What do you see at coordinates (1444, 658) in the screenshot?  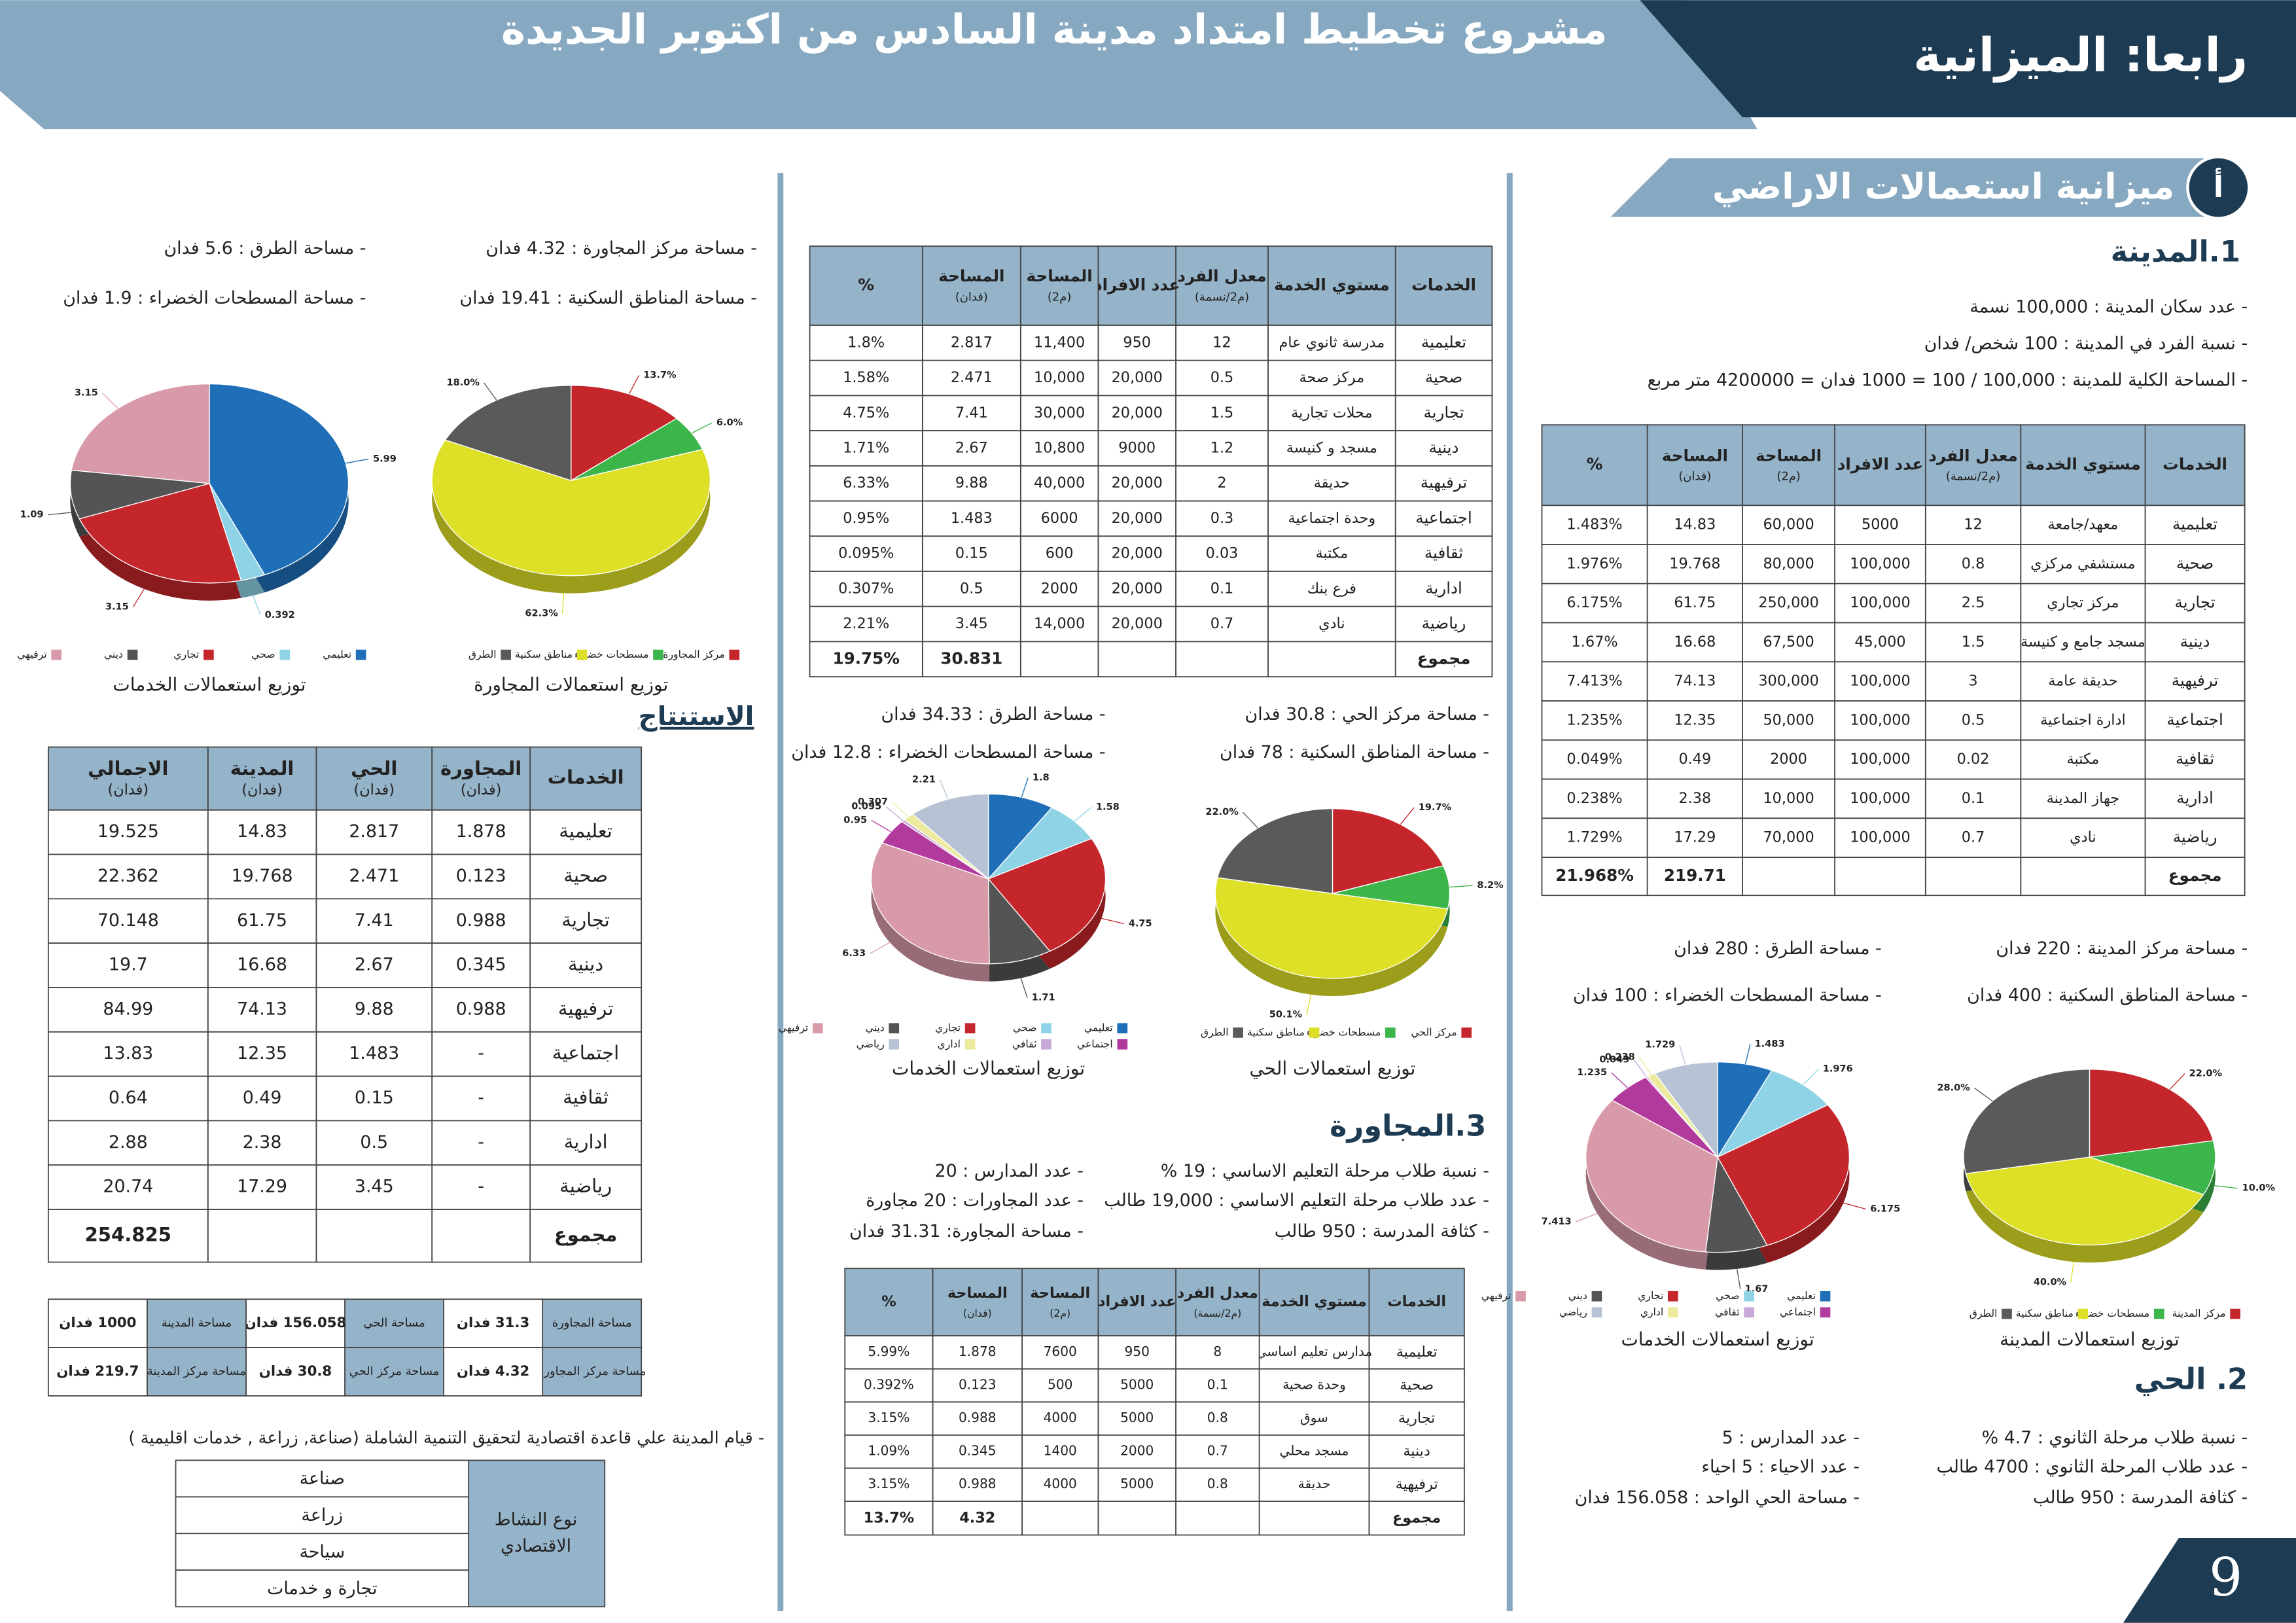 I see `table-total: مجموع` at bounding box center [1444, 658].